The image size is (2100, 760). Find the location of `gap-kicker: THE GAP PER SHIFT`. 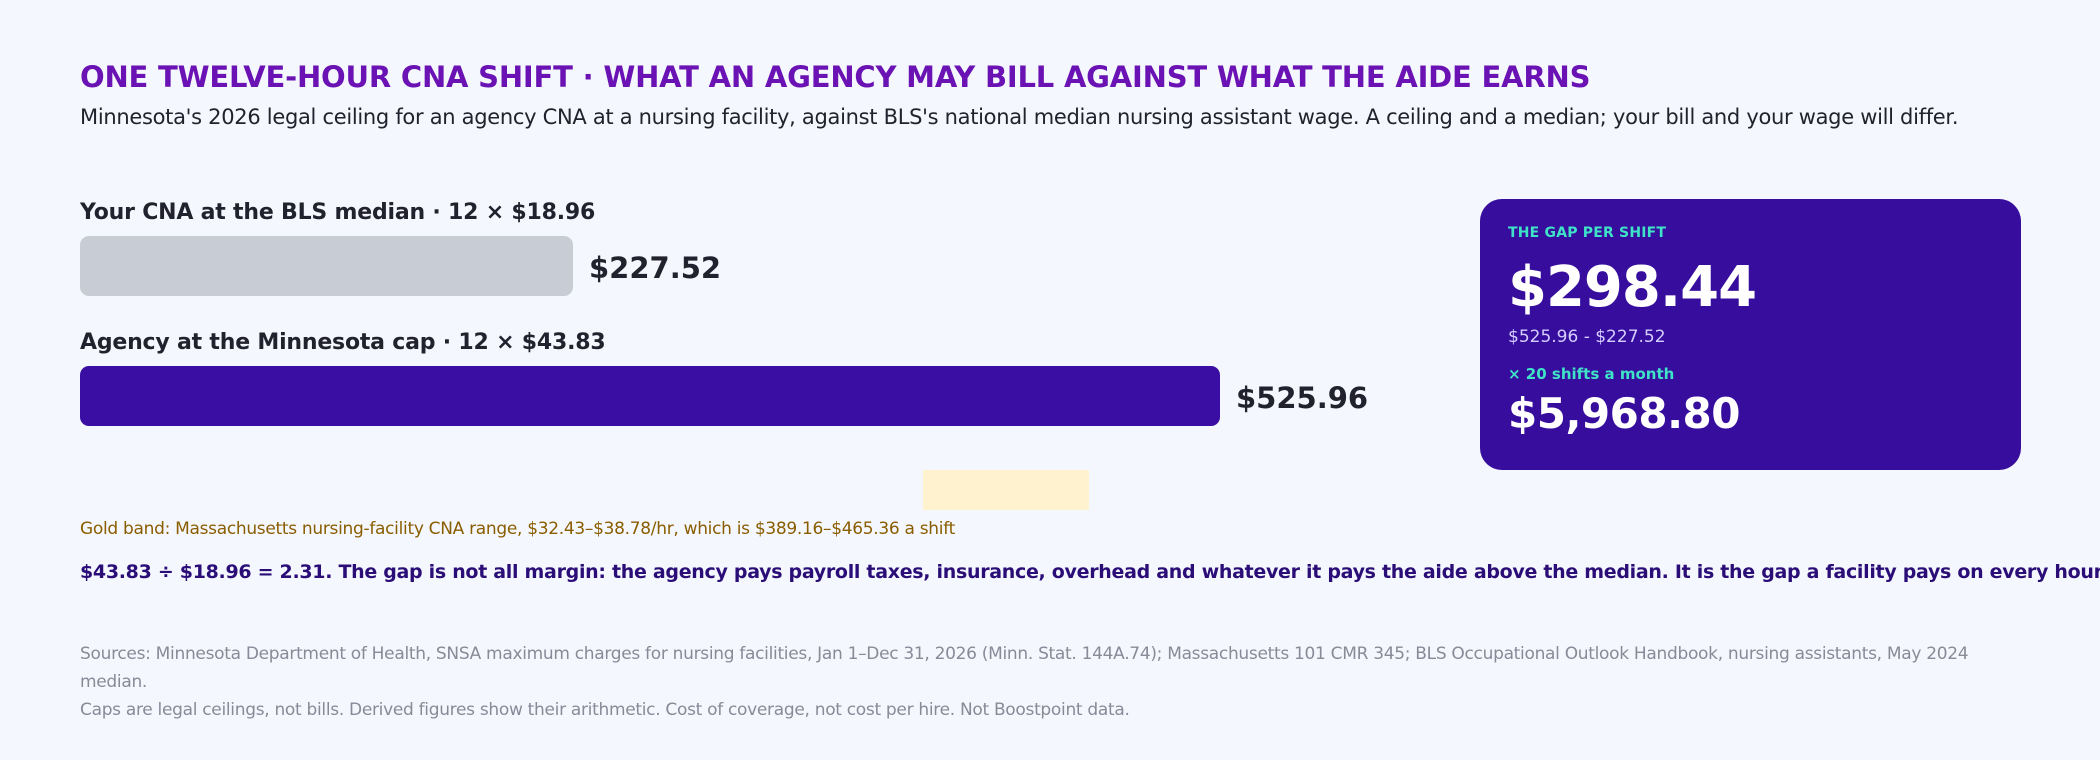

gap-kicker: THE GAP PER SHIFT is located at coordinates (1587, 233).